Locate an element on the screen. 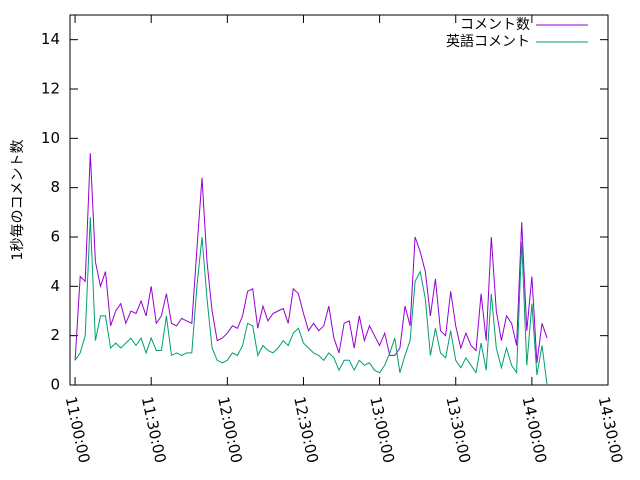 Image resolution: width=640 pixels, height=480 pixels. y-tick-label: 10 is located at coordinates (50, 138).